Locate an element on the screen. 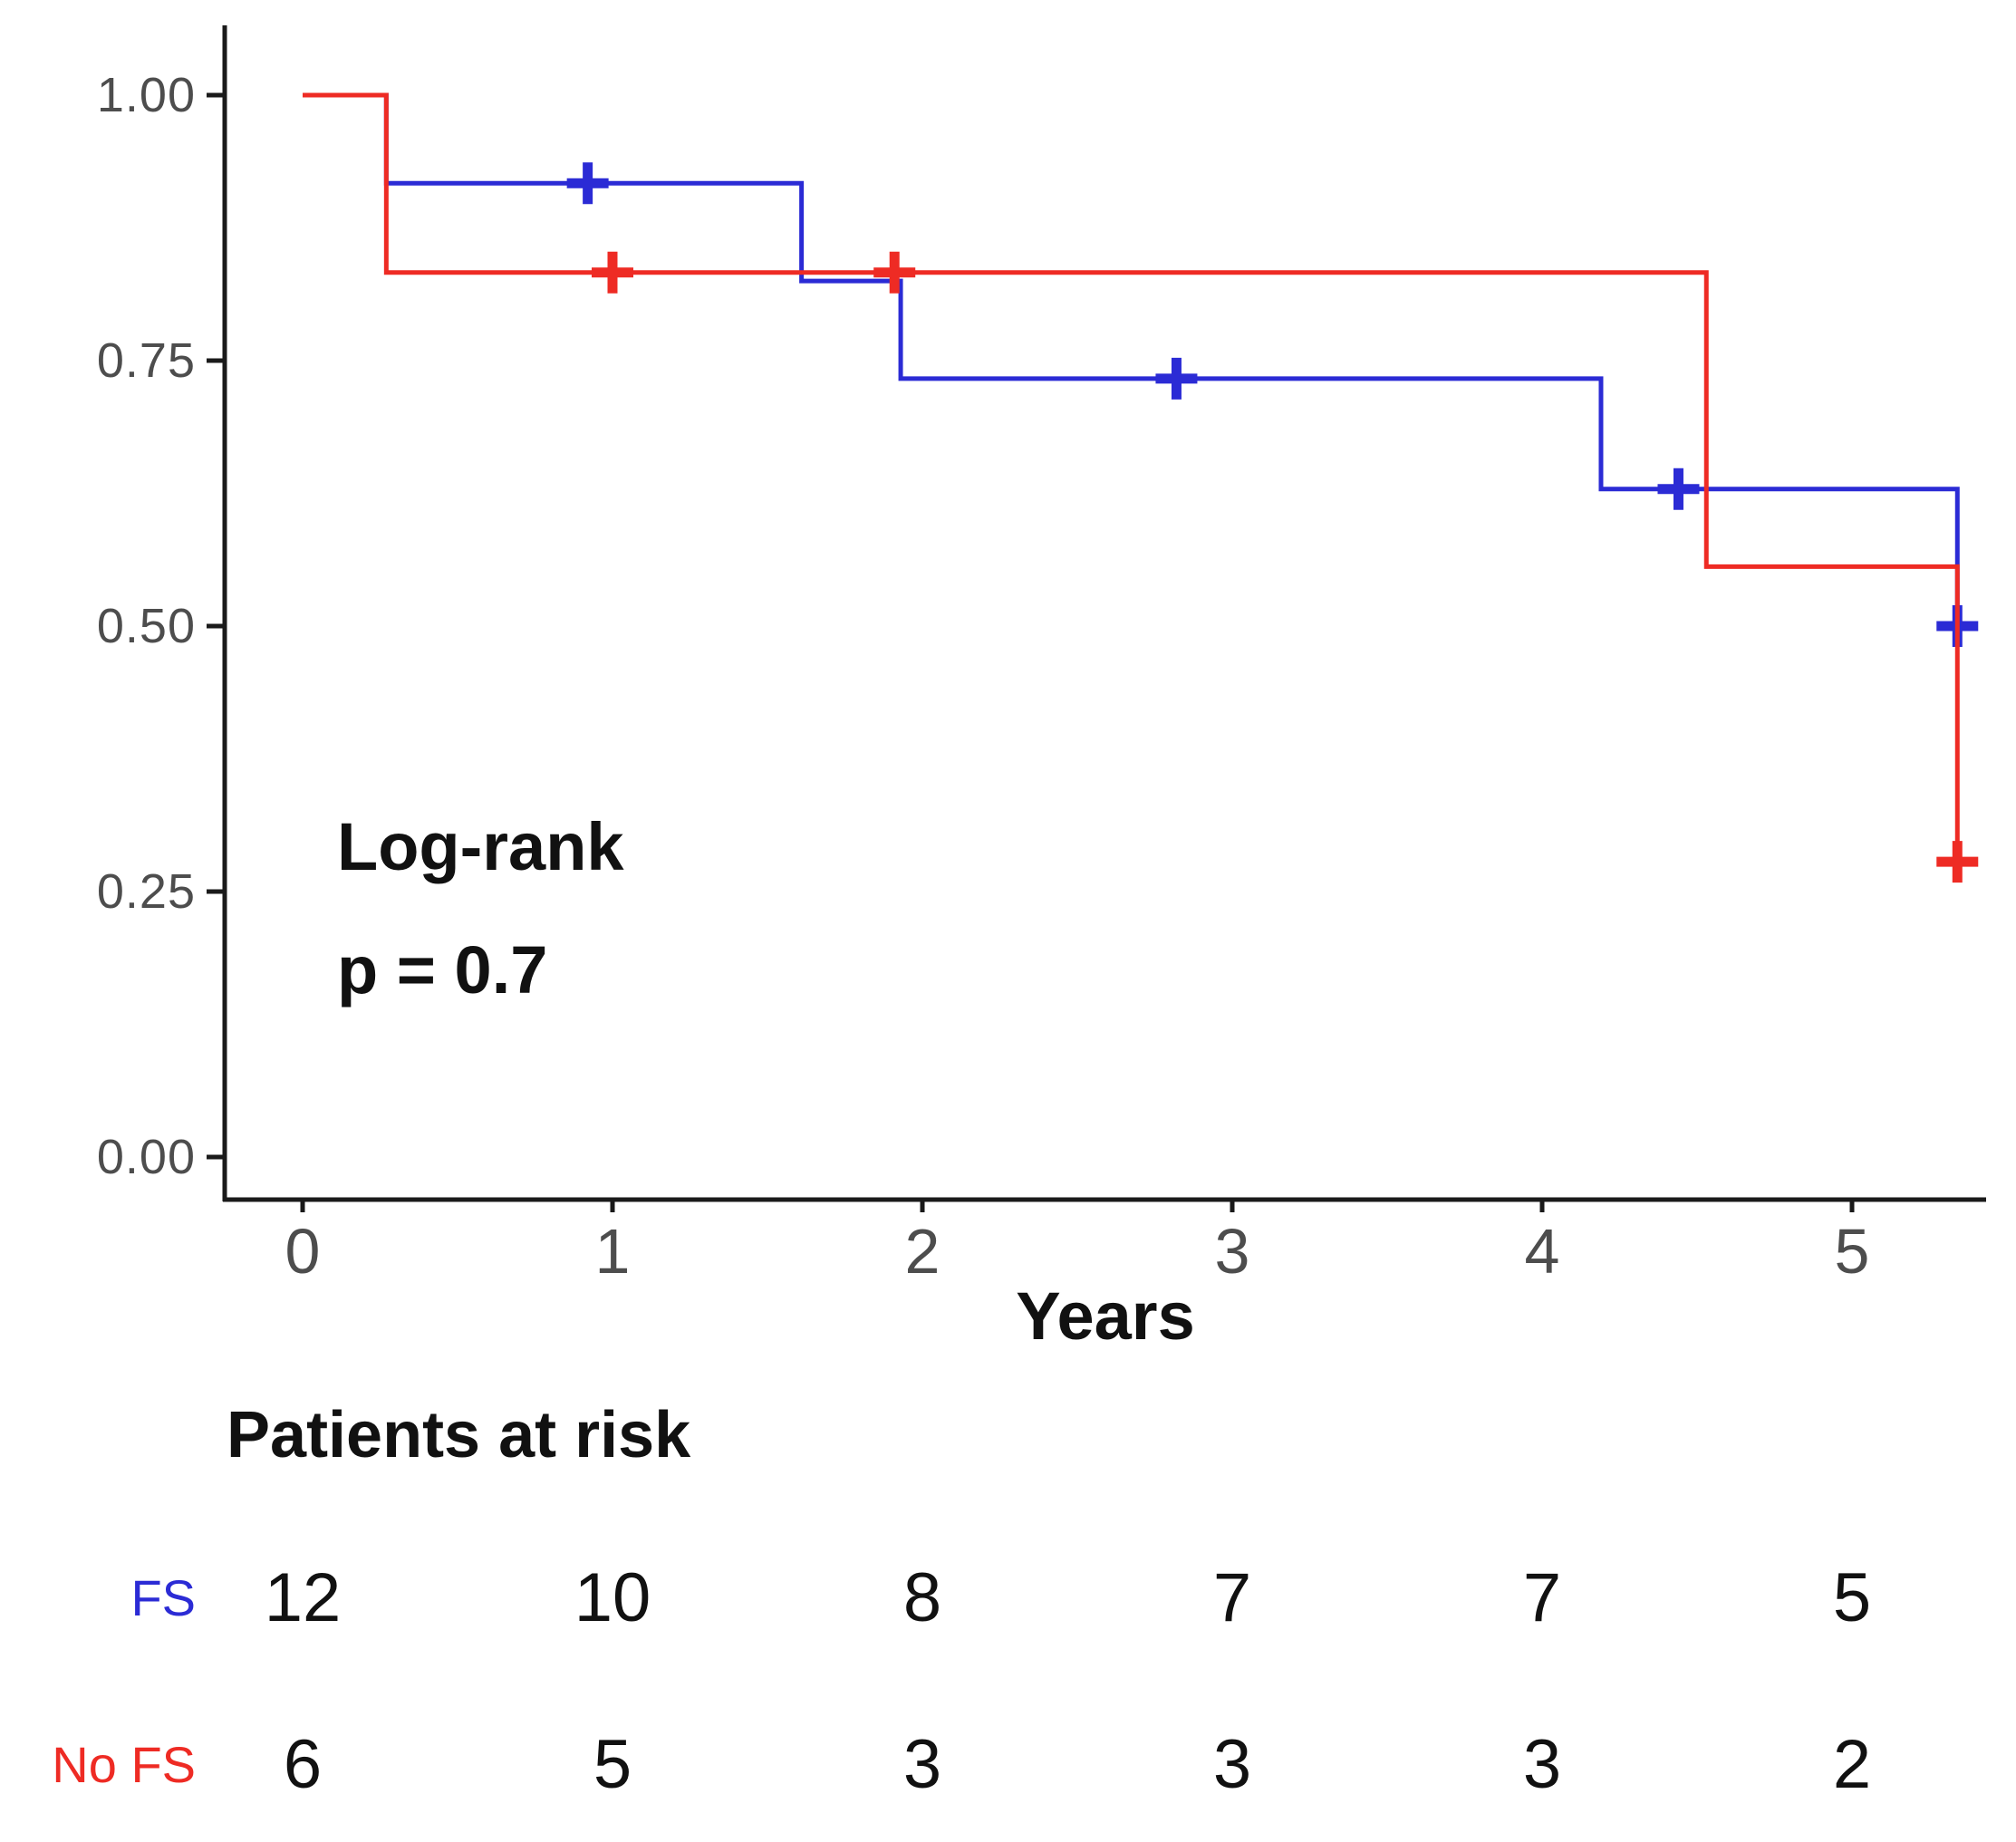 This screenshot has width=2016, height=1842. x-axis-title: Years is located at coordinates (1105, 1316).